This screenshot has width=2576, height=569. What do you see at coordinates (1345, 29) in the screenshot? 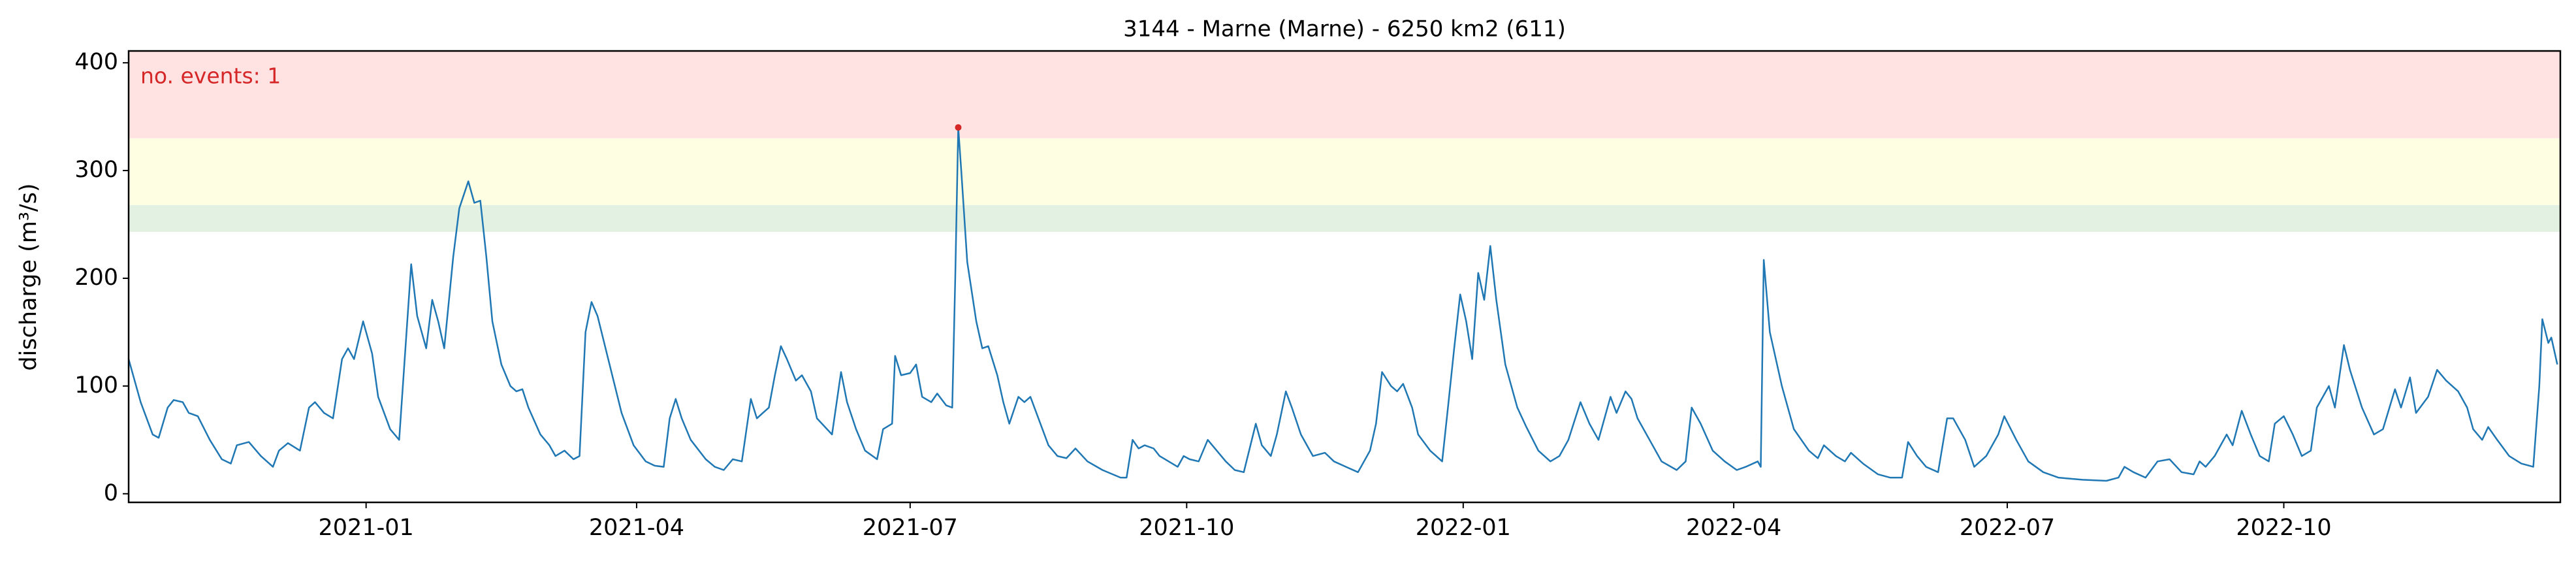
I see `chart-title: 3144 - Marne (Marne) - 6250 km2 (611)` at bounding box center [1345, 29].